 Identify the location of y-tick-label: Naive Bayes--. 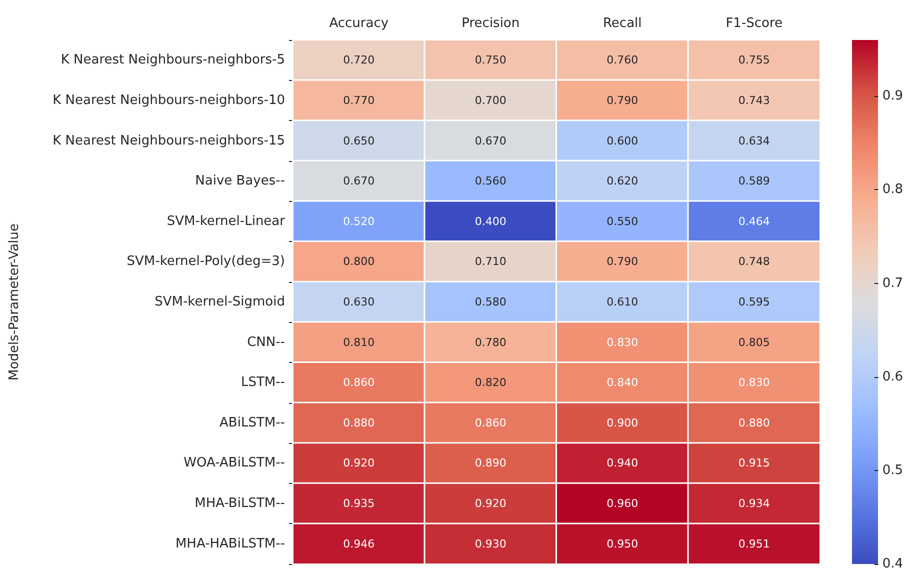
(240, 181).